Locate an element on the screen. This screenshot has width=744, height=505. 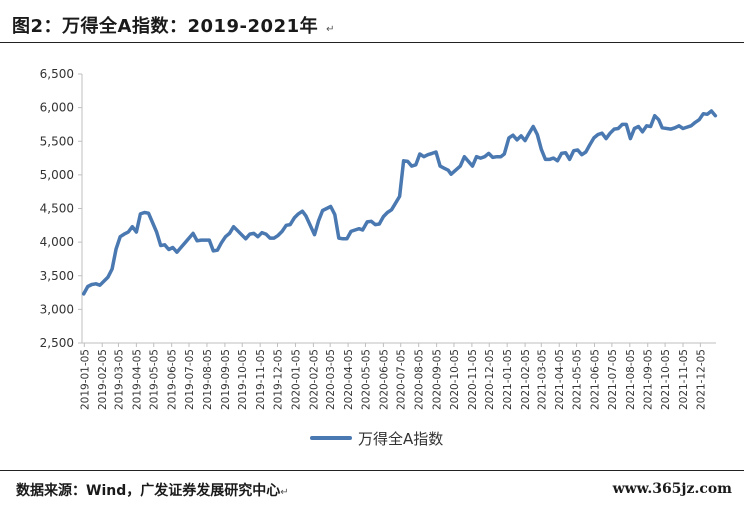
y-tick-label: 2,500 is located at coordinates (57, 343).